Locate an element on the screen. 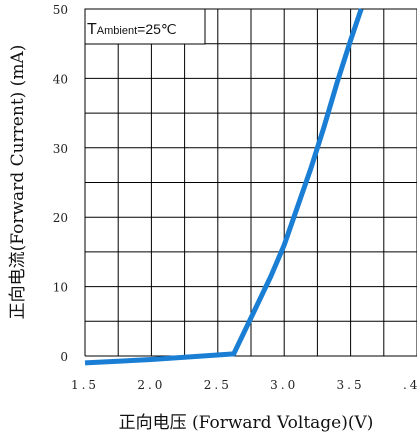 The image size is (417, 441). y-axis-label: 正向电流(Forward Current) (mA) is located at coordinates (18, 182).